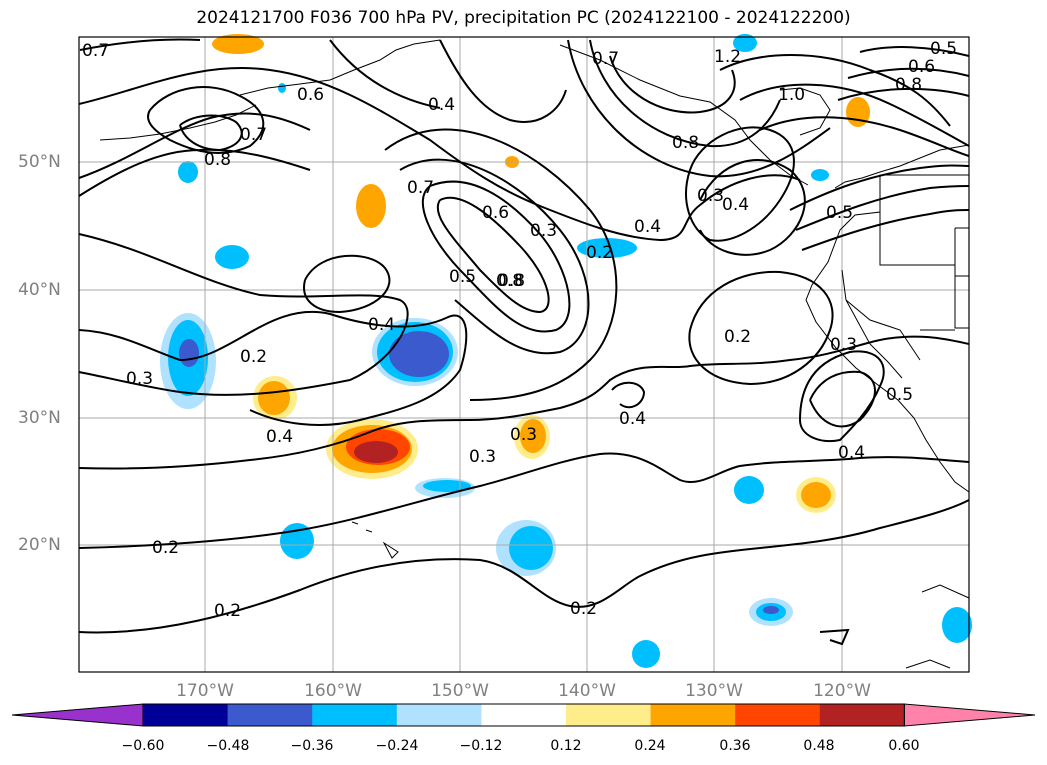 The image size is (1047, 765). What do you see at coordinates (39, 545) in the screenshot?
I see `lat-label: 20°N` at bounding box center [39, 545].